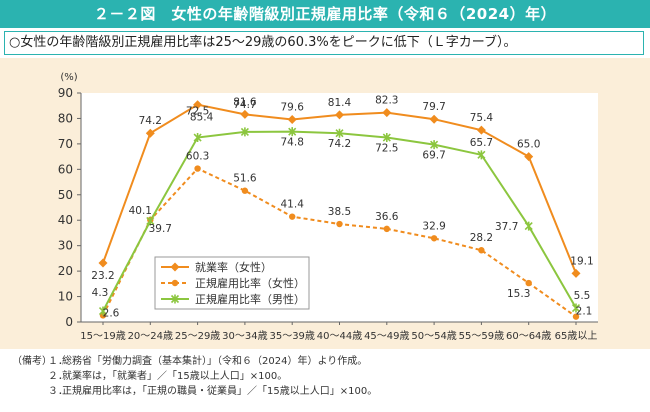  Describe the element at coordinates (140, 211) in the screenshot. I see `data-label: 40.1` at that location.